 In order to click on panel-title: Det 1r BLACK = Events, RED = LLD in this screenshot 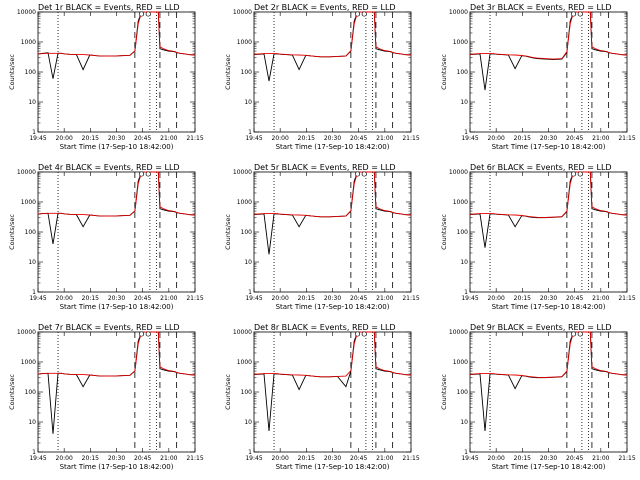, I will do `click(109, 7)`.